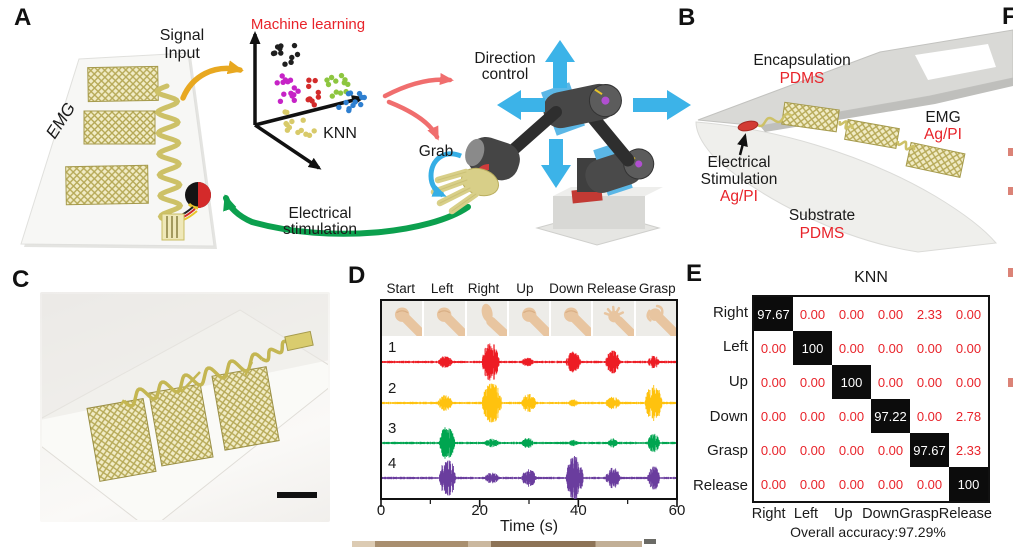 The height and width of the screenshot is (547, 1013). I want to click on matrix-row-label-grasp: Grasp, so click(727, 451).